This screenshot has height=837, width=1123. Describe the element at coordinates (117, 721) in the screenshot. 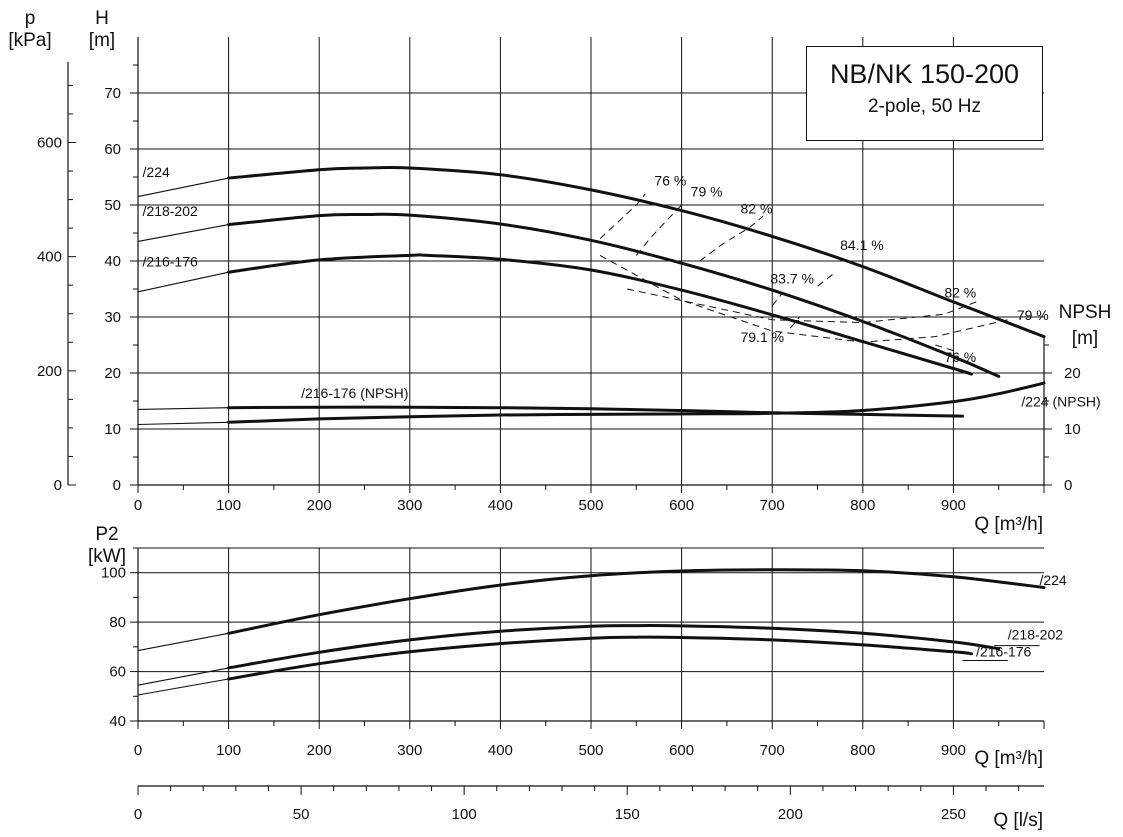

I see `p2-tick-label: 40` at that location.